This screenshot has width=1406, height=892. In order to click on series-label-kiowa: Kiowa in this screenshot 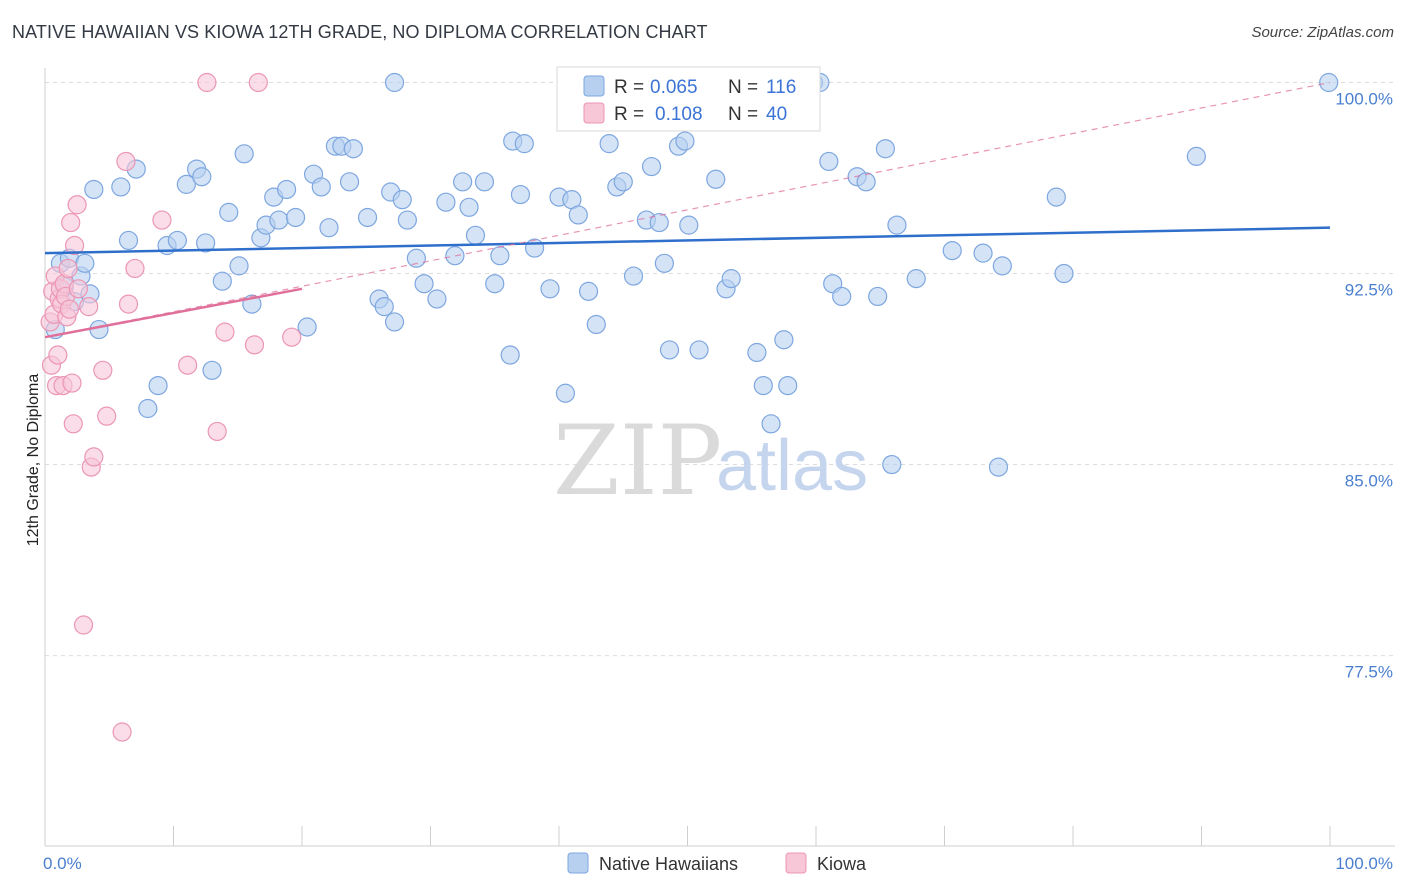, I will do `click(842, 864)`.